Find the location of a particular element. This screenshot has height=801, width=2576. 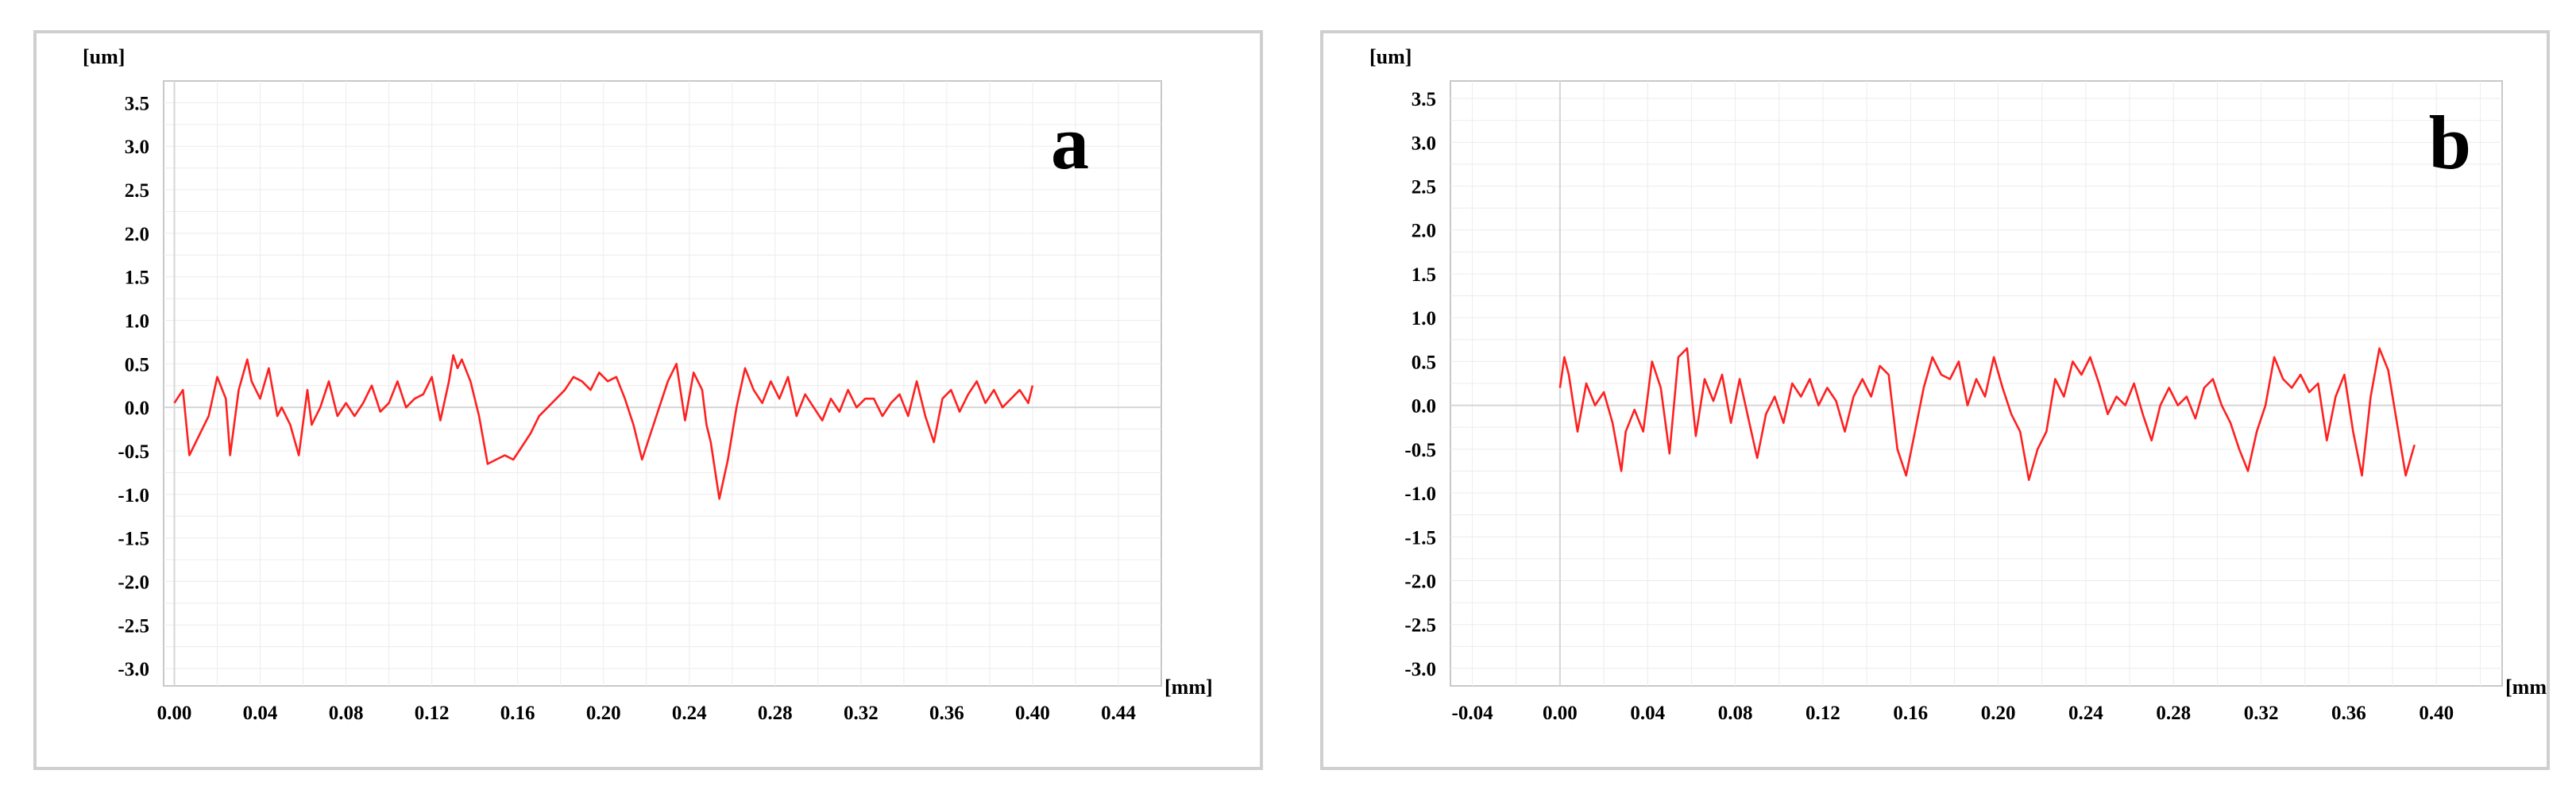

x-tick-label: -0.04 is located at coordinates (1473, 713).